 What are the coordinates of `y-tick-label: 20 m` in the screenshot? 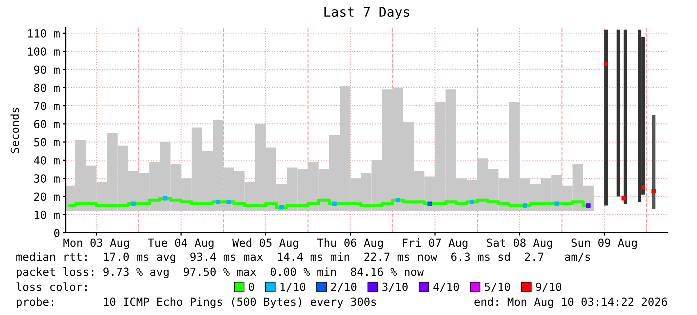 It's located at (47, 197).